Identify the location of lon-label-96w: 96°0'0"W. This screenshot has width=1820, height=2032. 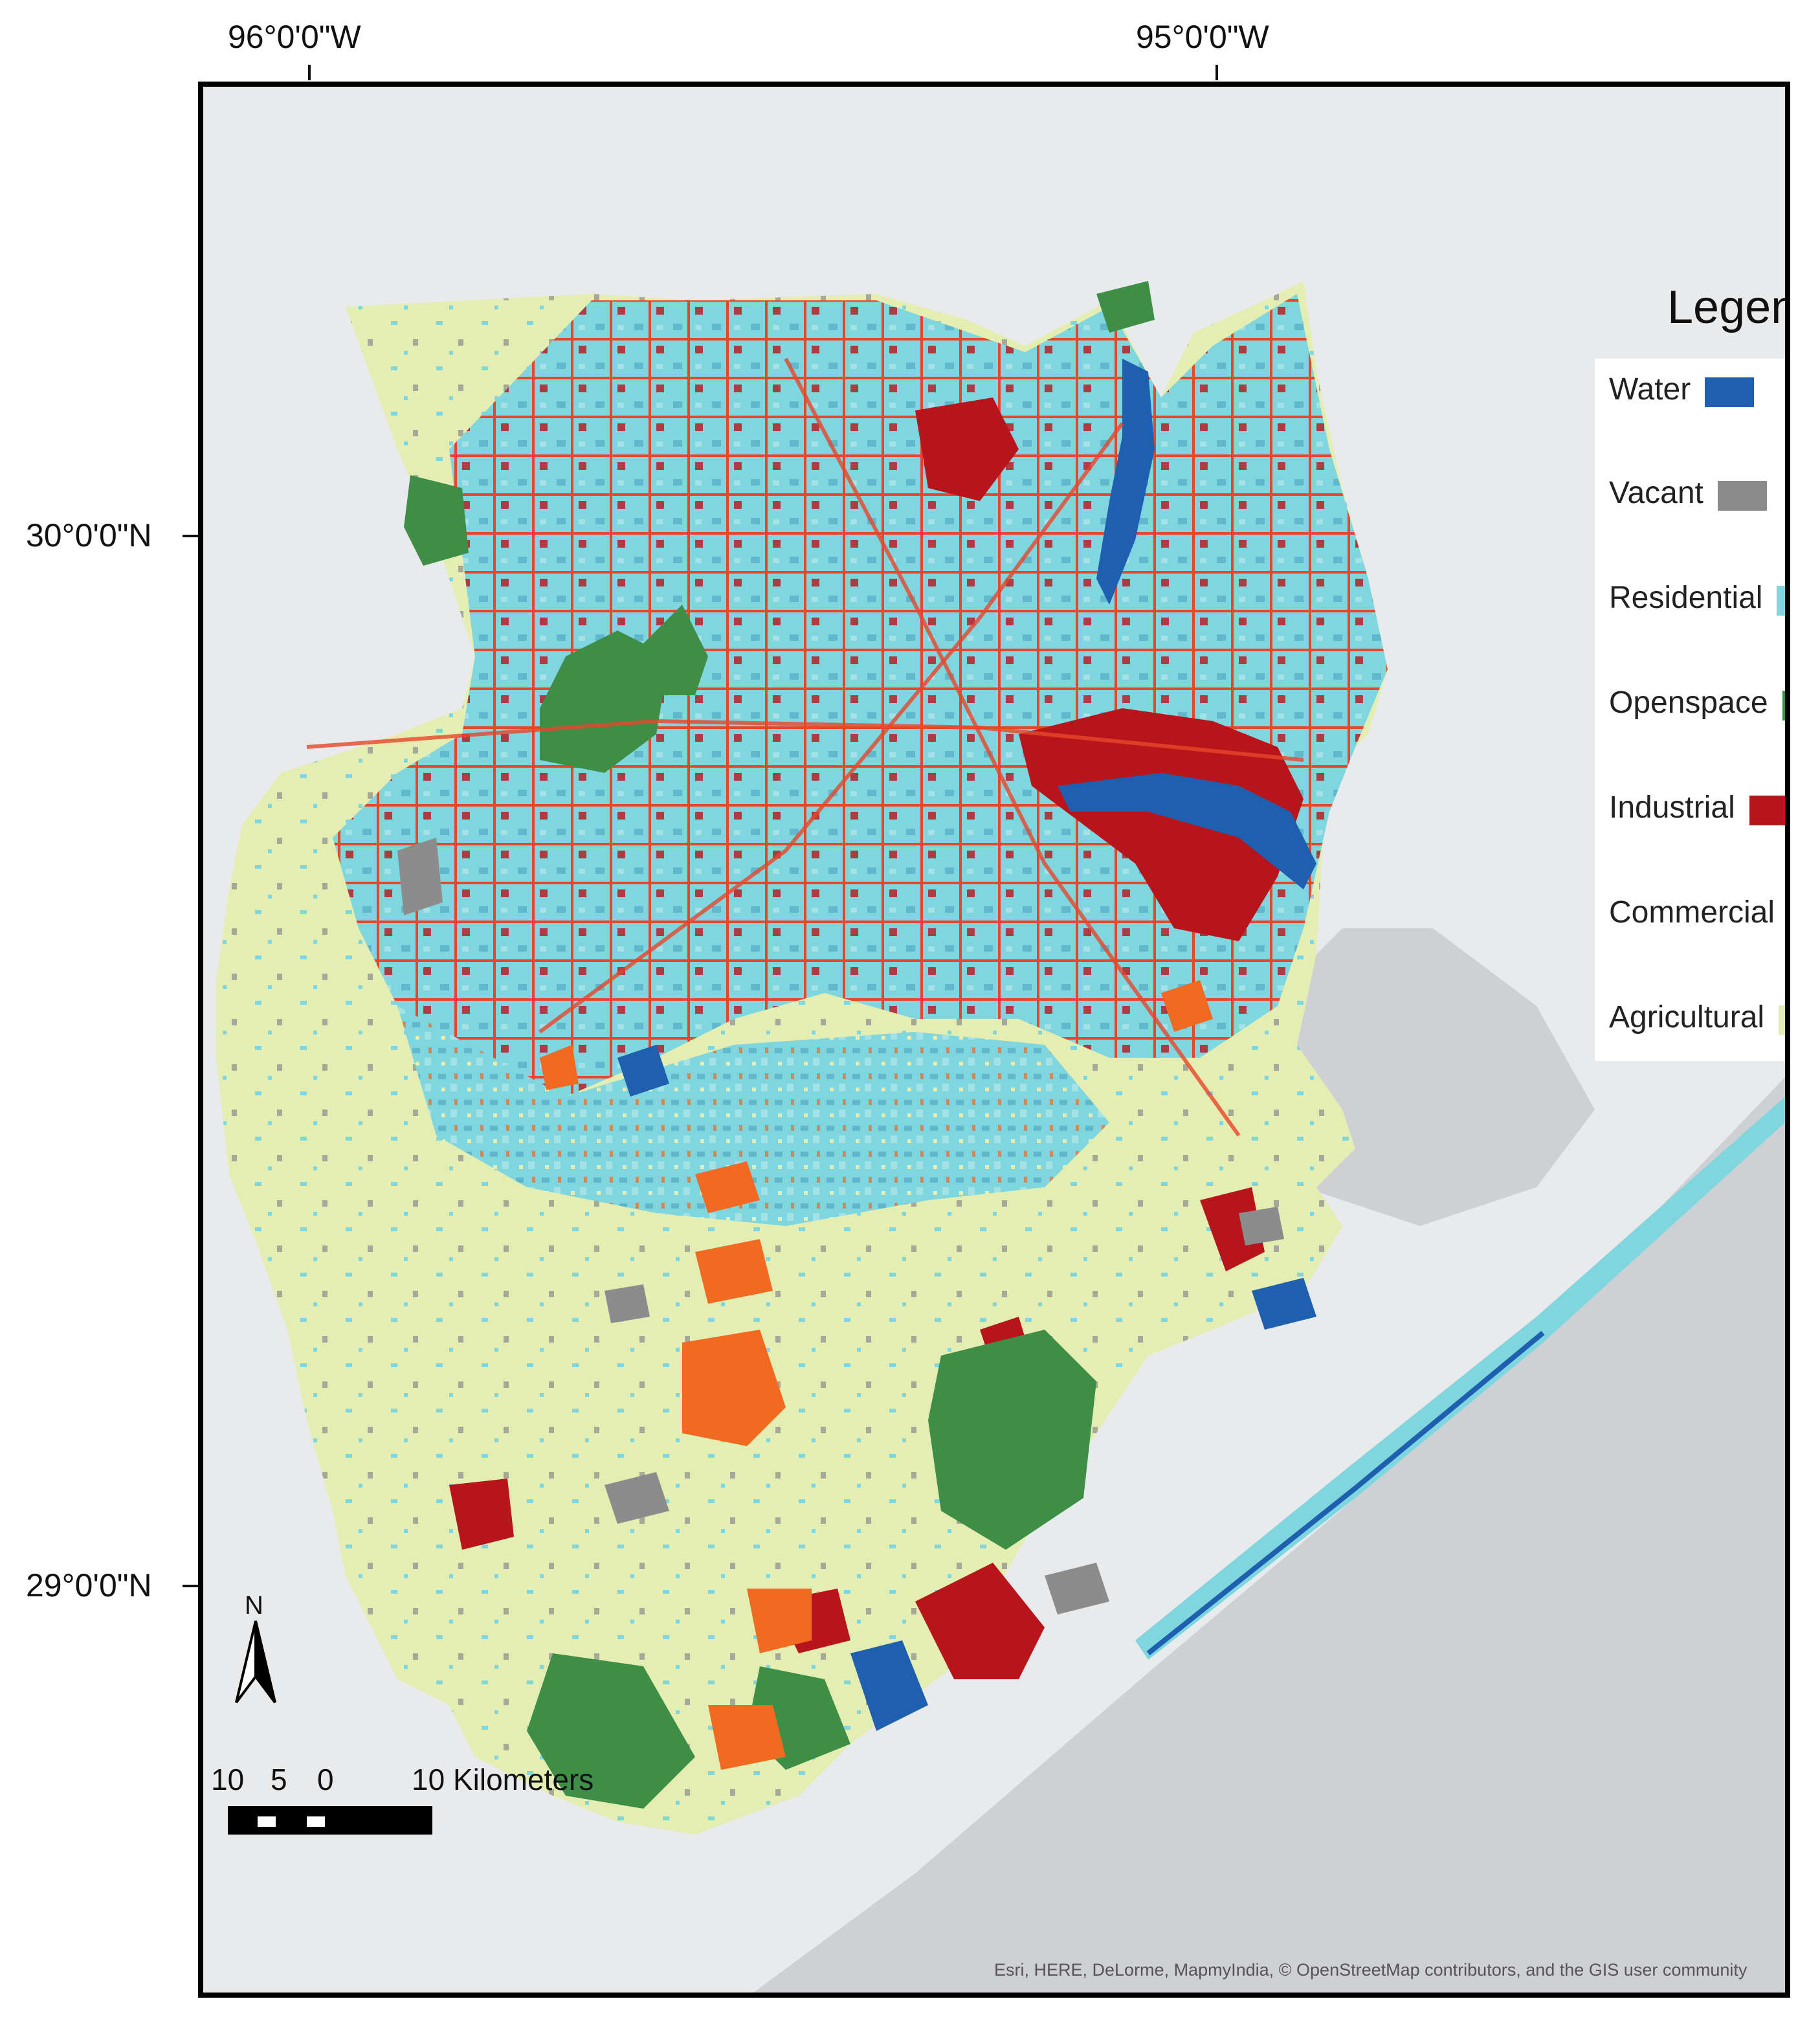
(294, 37).